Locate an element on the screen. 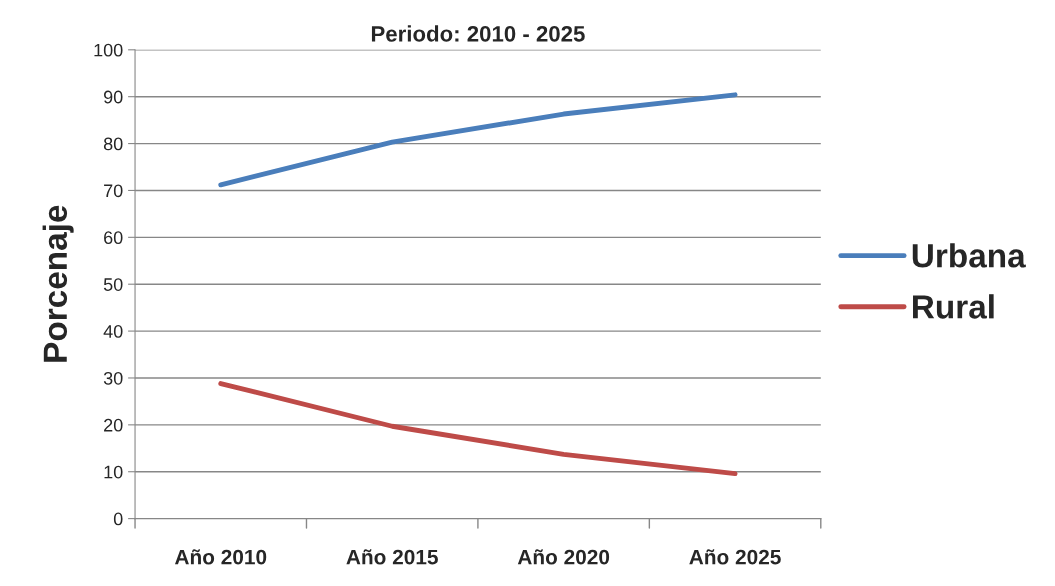 This screenshot has height=586, width=1055. y-tick-label: 90 is located at coordinates (113, 97).